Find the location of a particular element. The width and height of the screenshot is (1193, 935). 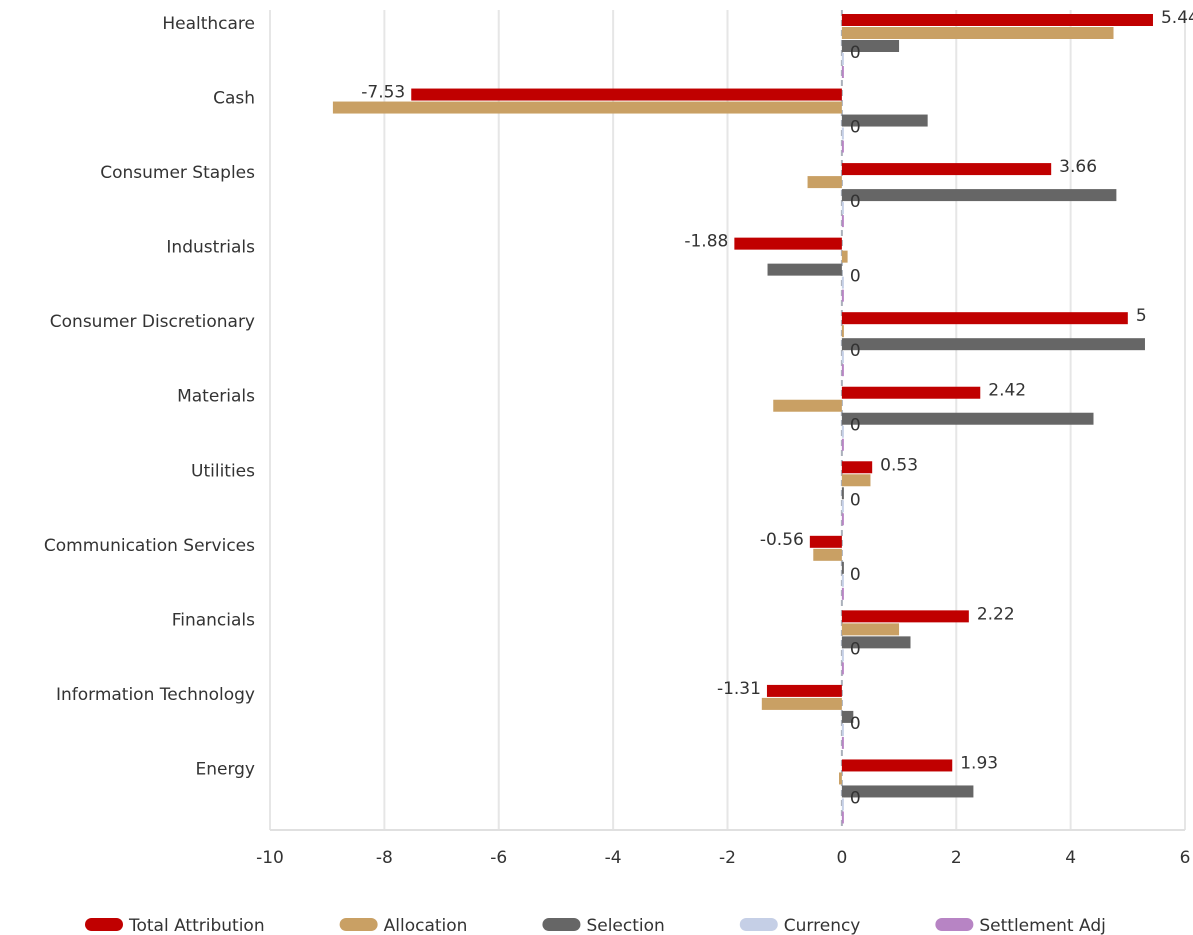

y-tick-label: Information Technology is located at coordinates (155, 695).